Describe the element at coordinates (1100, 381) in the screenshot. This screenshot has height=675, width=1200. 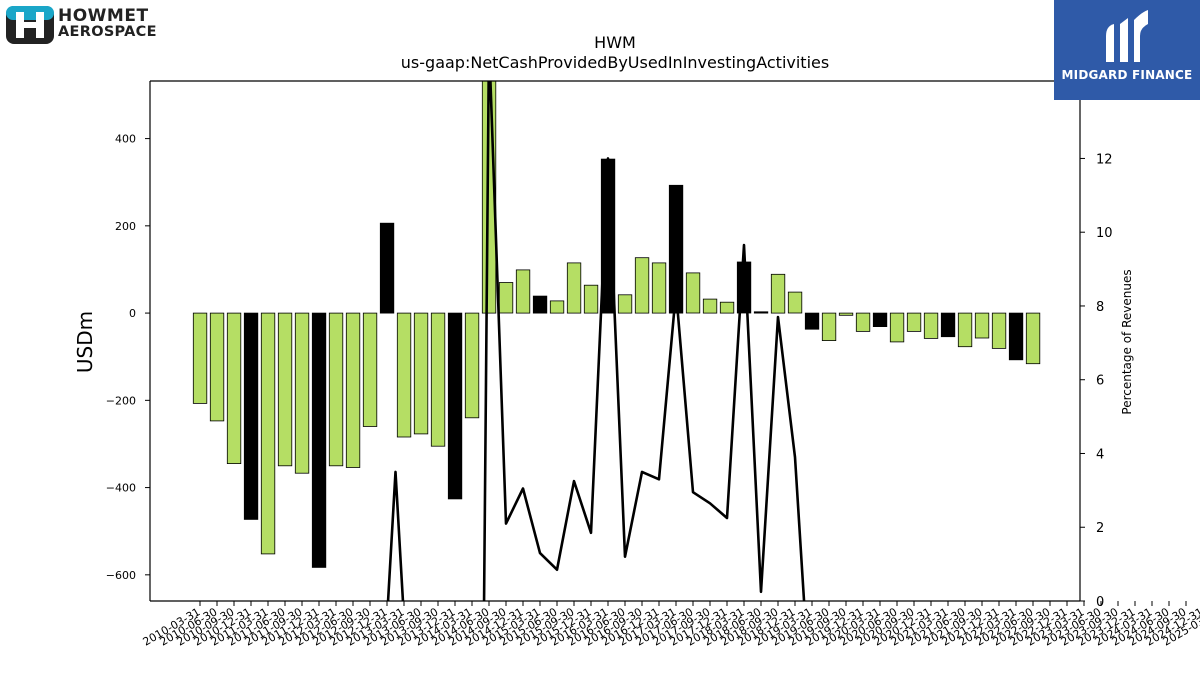
I see `y2-tick-label: 6` at that location.